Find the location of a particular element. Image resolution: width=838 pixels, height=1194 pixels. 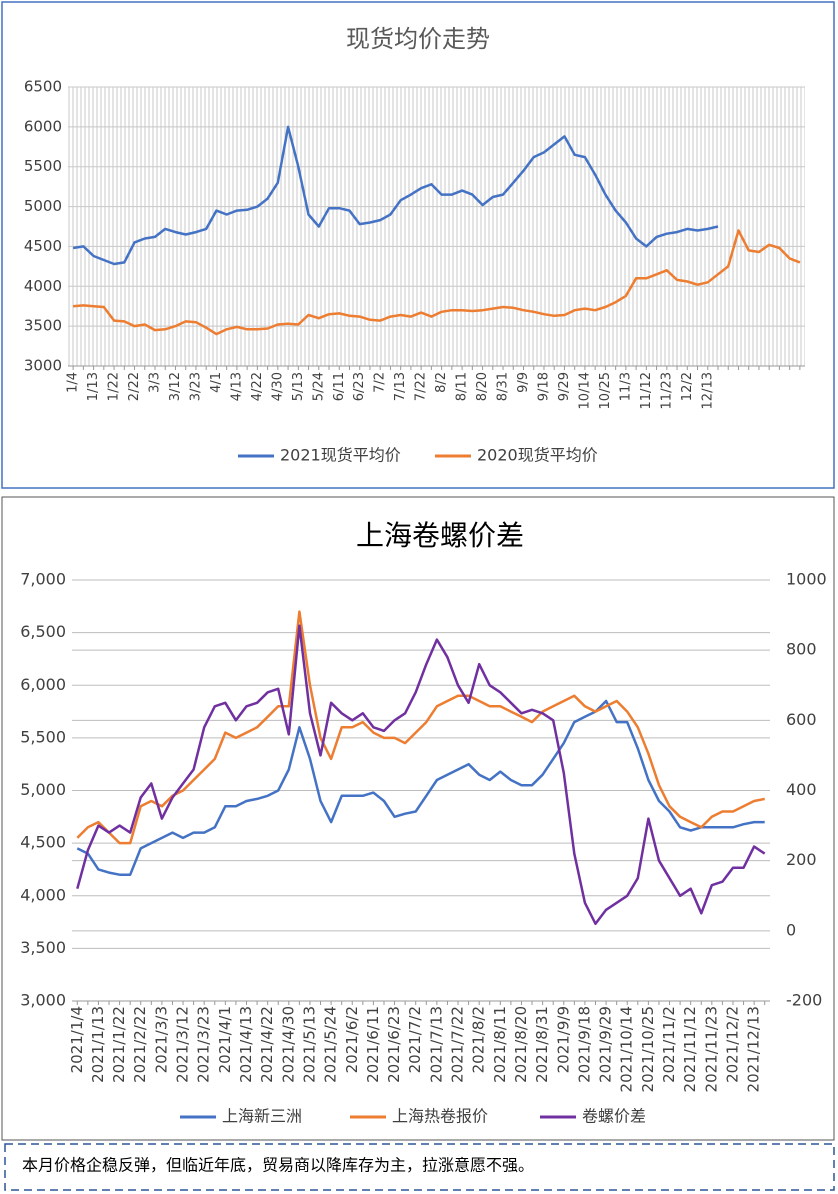

x-tick-label: 8/11 is located at coordinates (462, 386).